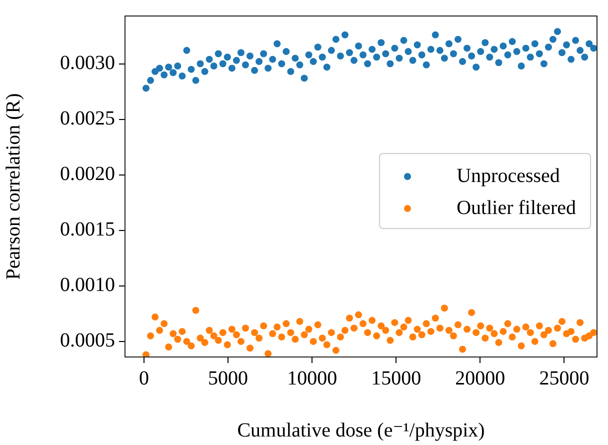 Image resolution: width=608 pixels, height=445 pixels. Describe the element at coordinates (516, 208) in the screenshot. I see `legend-label: Outlier filtered` at that location.